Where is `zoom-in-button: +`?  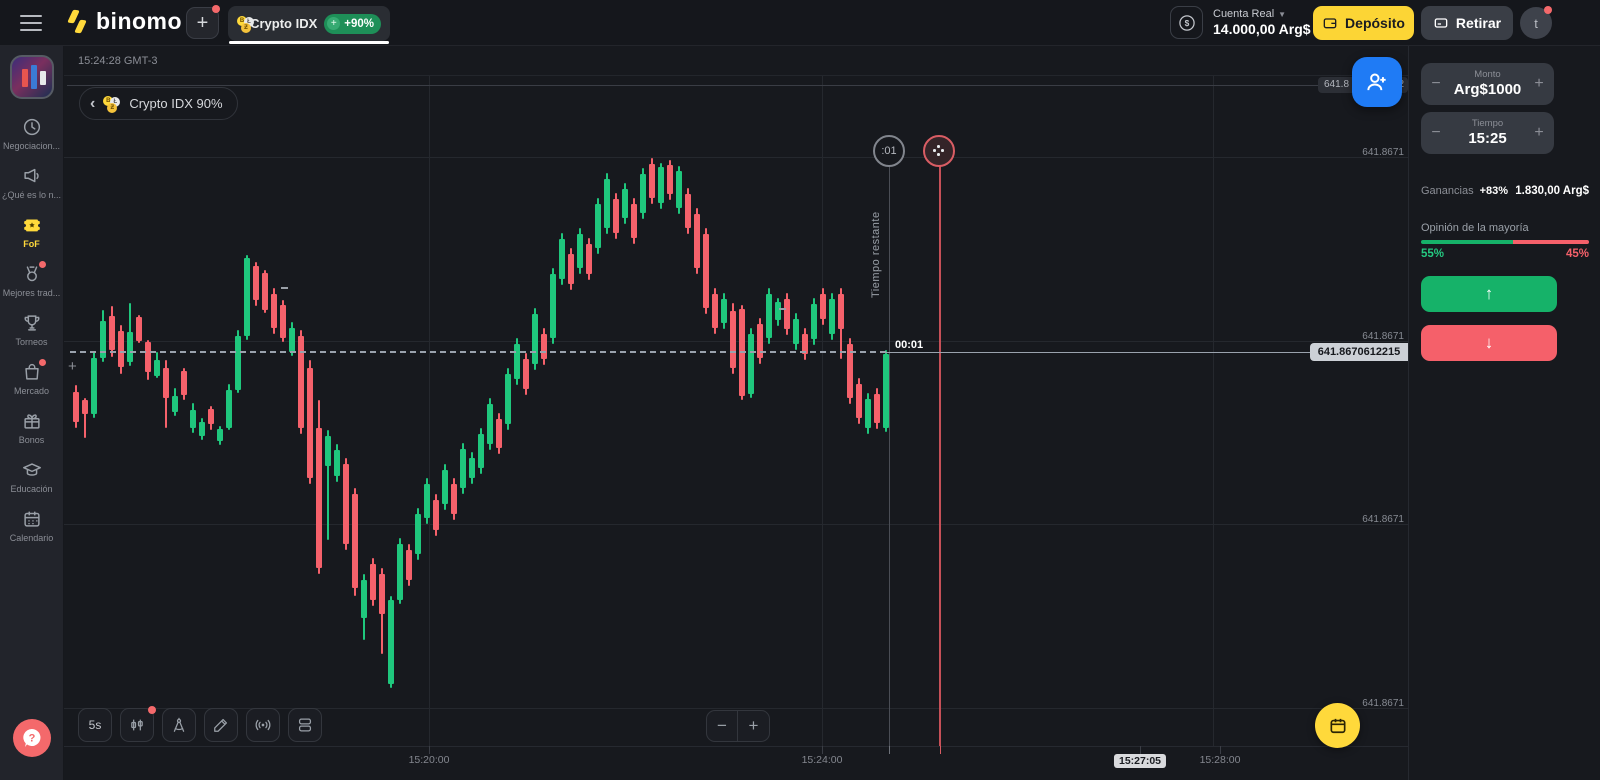 zoom-in-button: + is located at coordinates (753, 725).